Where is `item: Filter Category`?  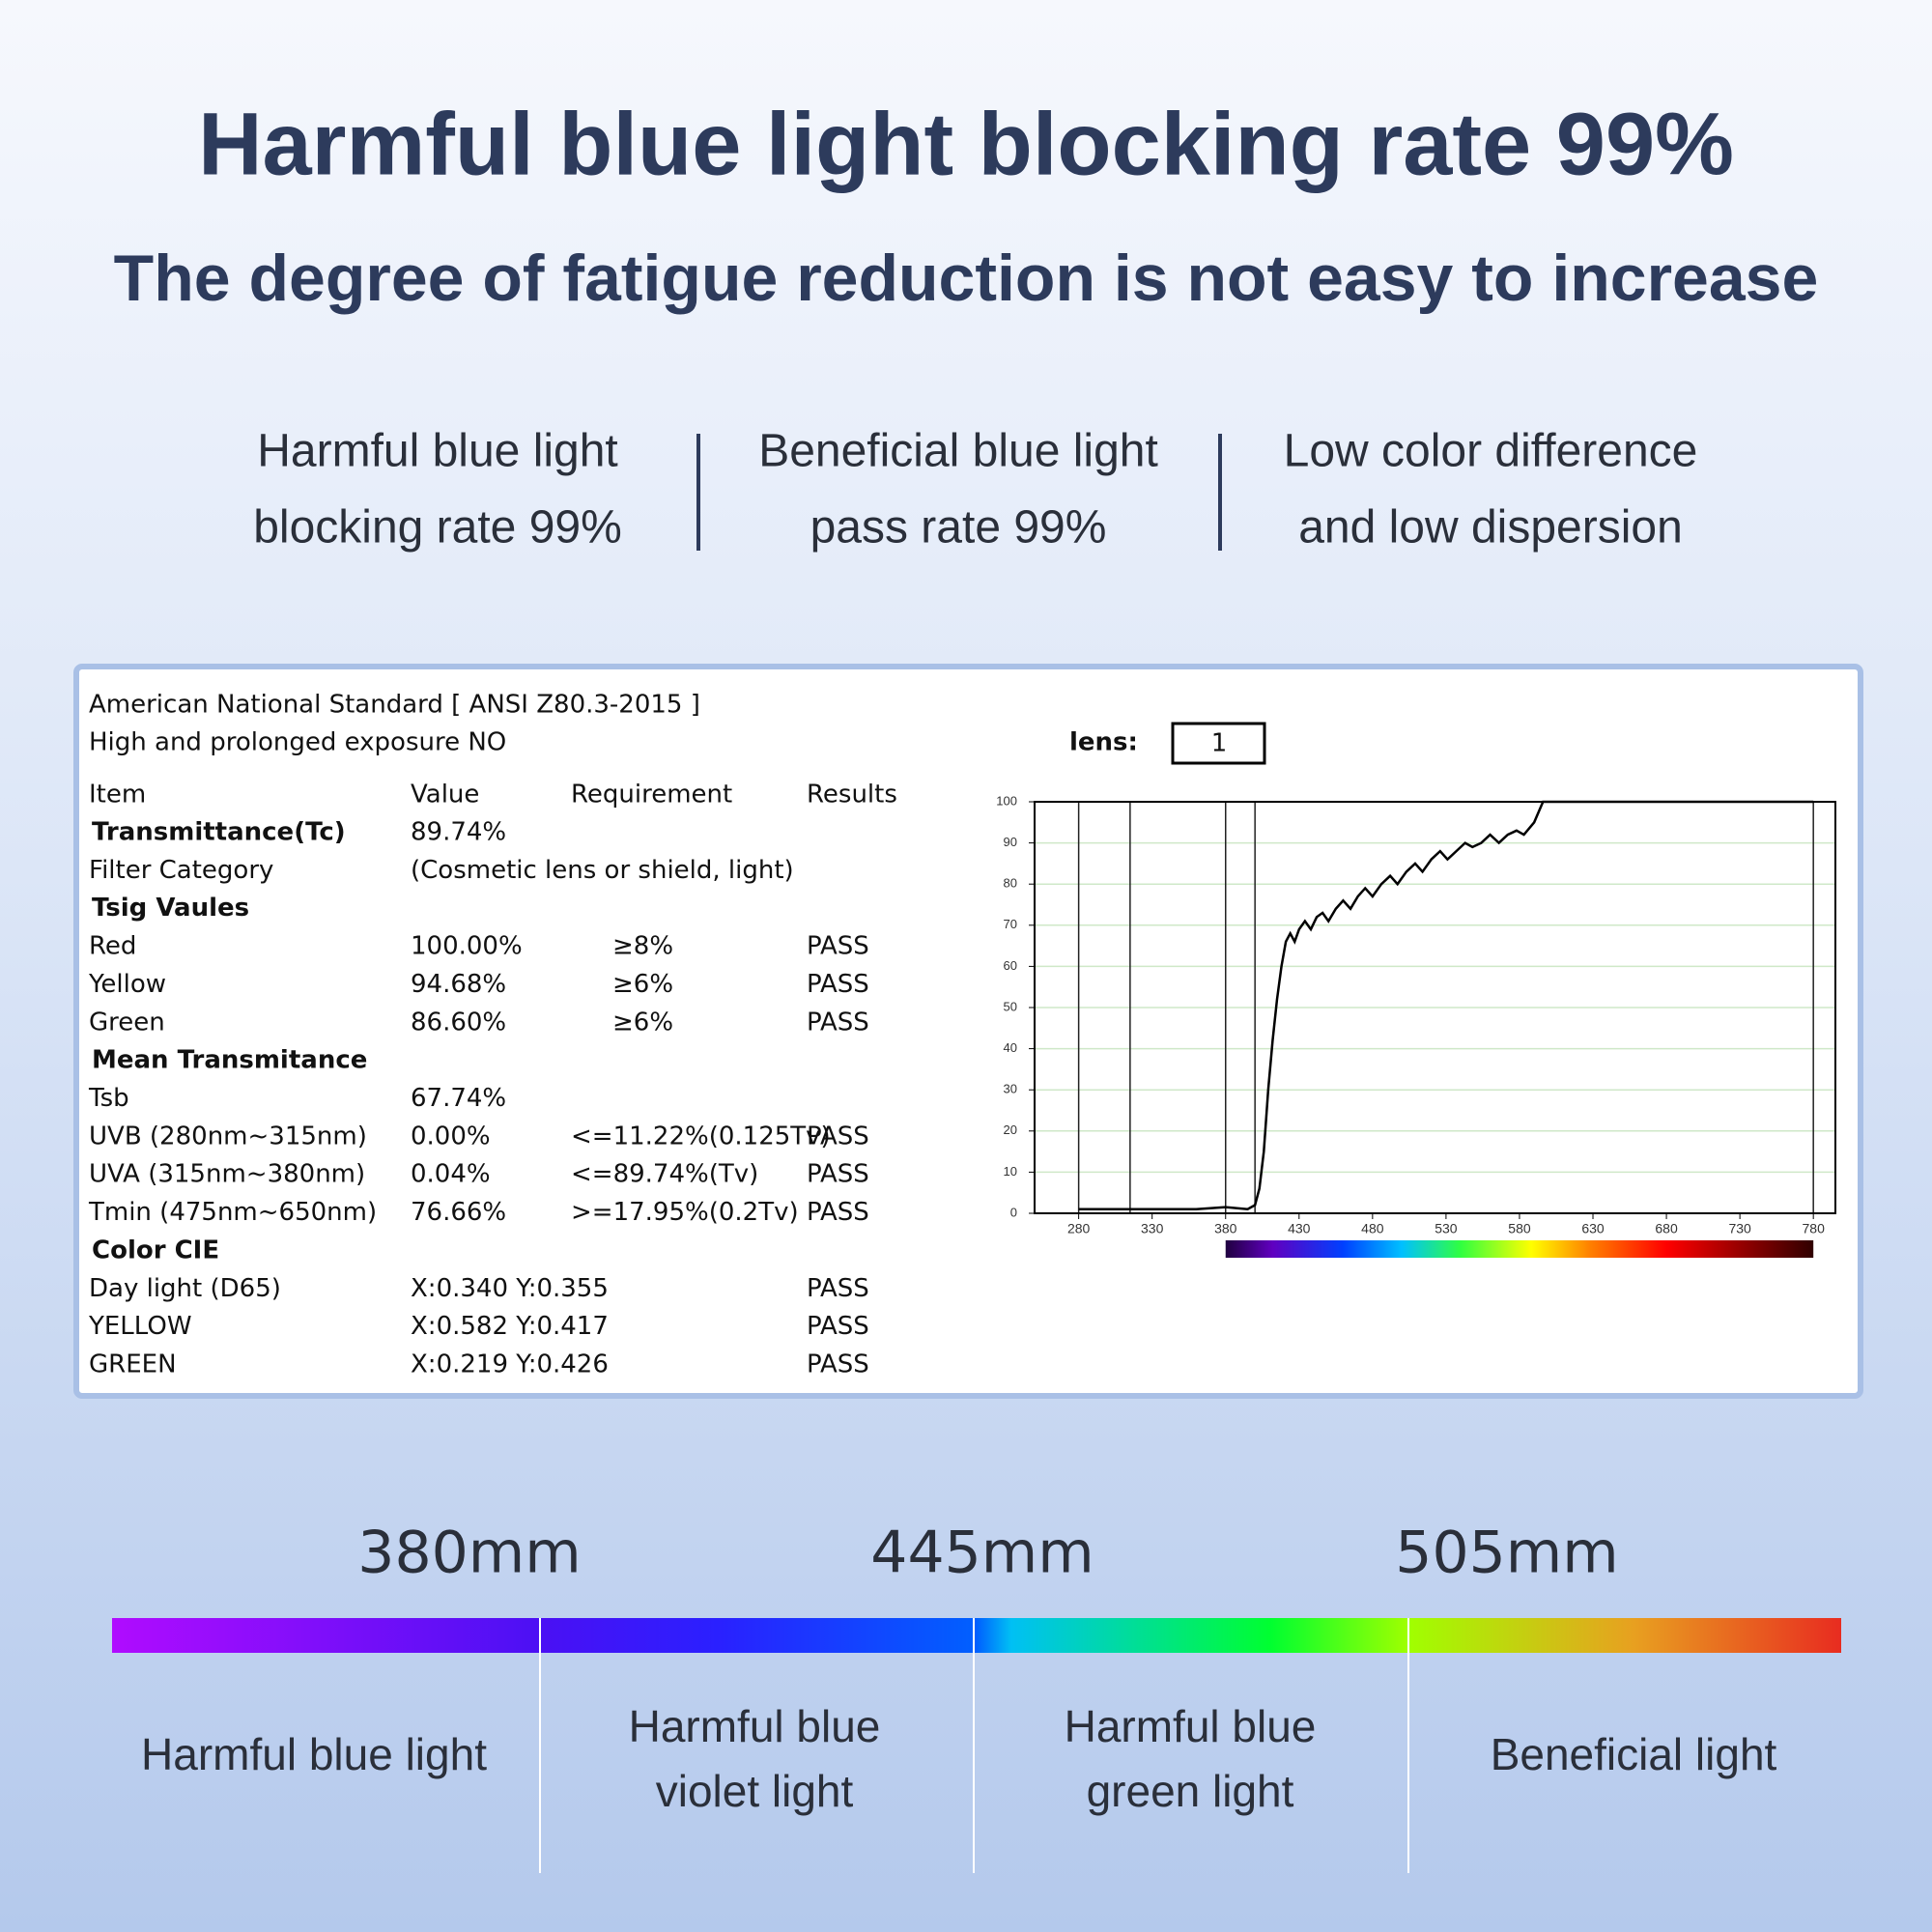 item: Filter Category is located at coordinates (181, 870).